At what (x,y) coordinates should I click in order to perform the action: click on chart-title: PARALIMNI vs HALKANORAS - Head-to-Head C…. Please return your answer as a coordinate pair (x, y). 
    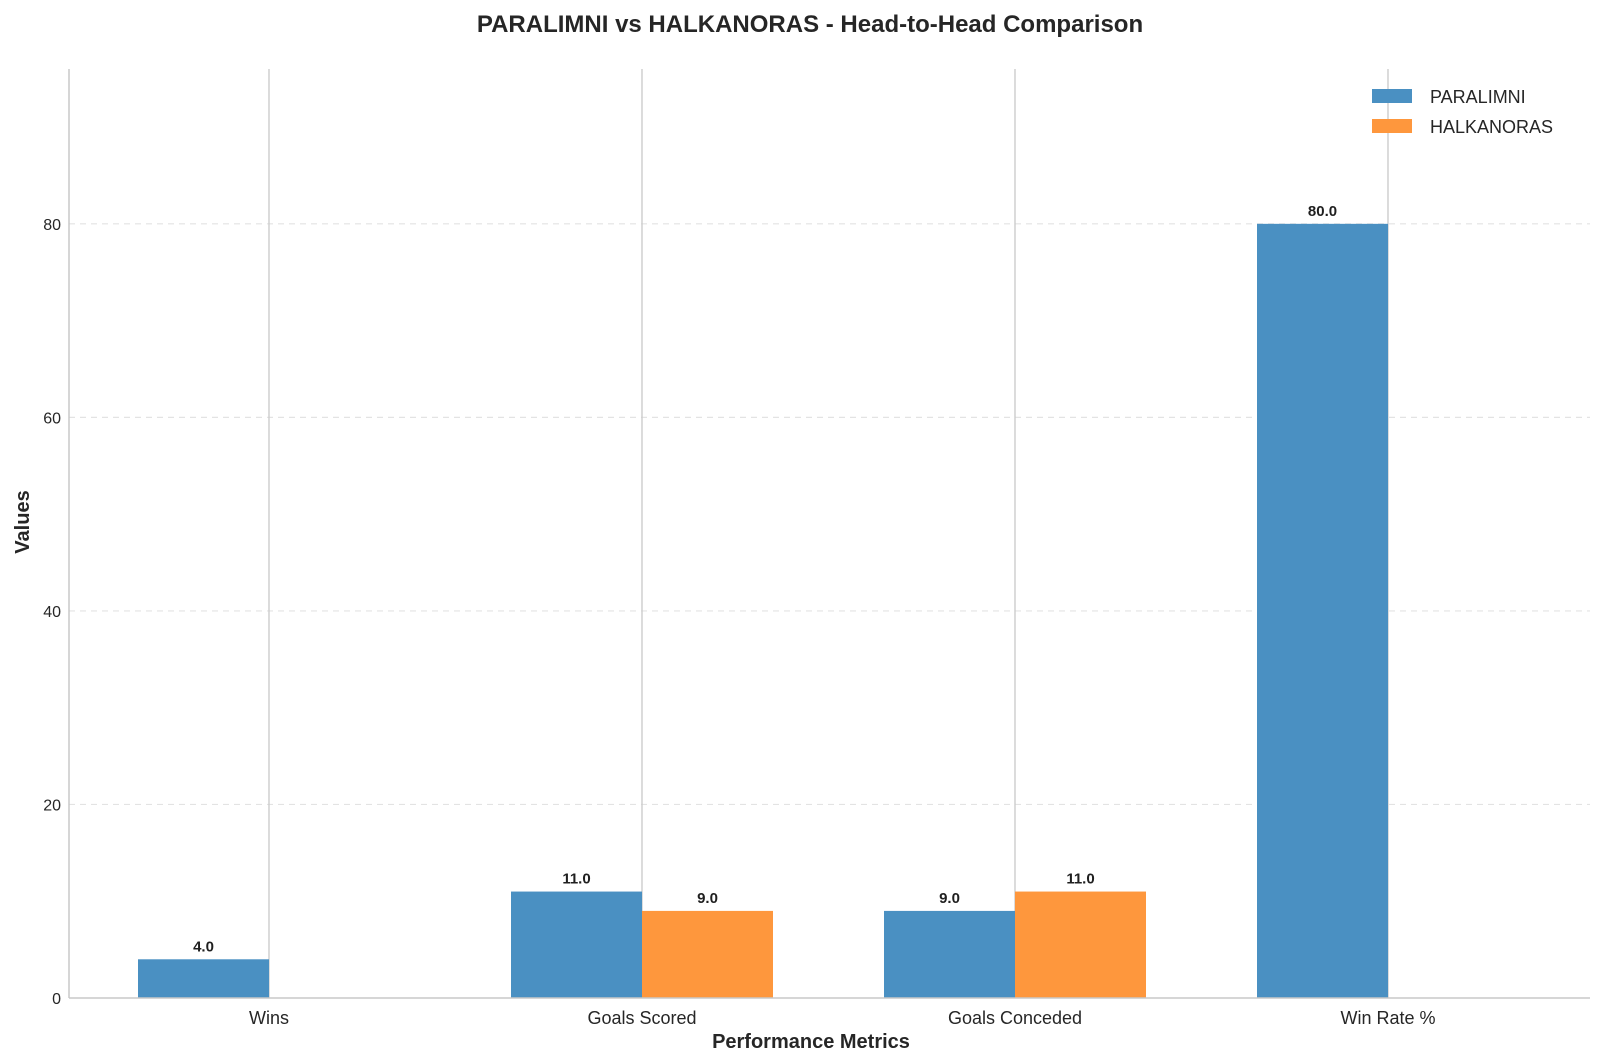
    Looking at the image, I should click on (810, 24).